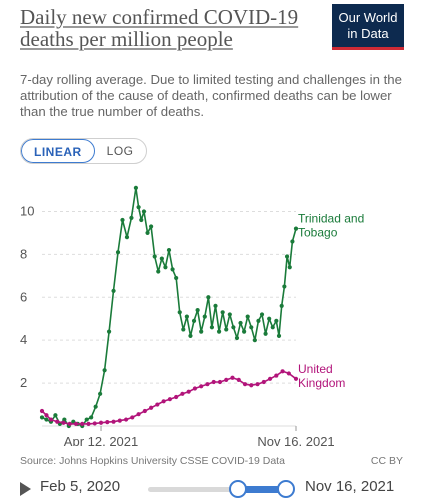  I want to click on license-link: CC BY, so click(386, 461).